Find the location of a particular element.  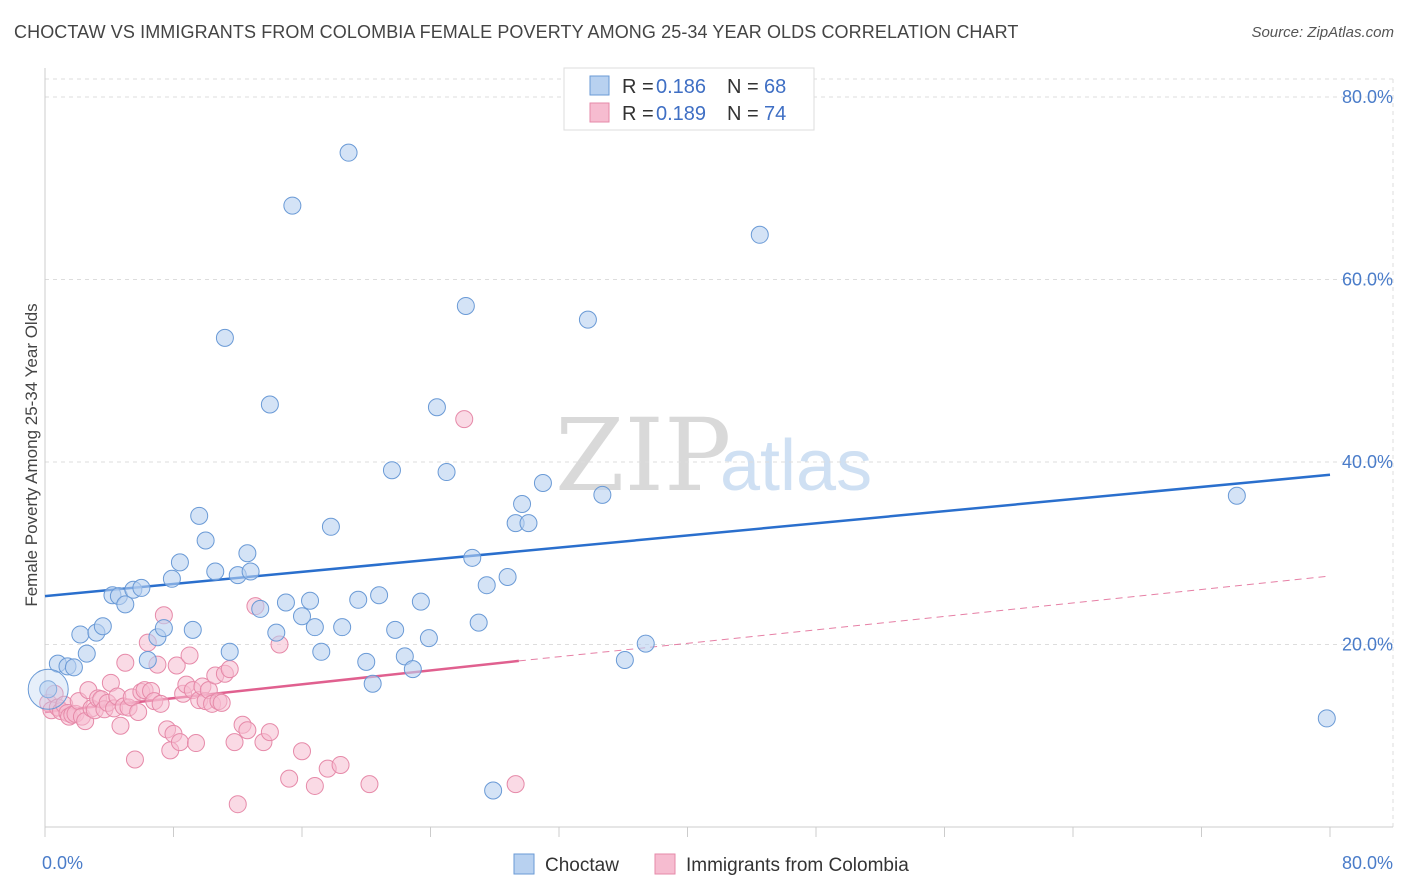

y-axis-title: Female Poverty Among 25-34 Year Olds is located at coordinates (31, 454).